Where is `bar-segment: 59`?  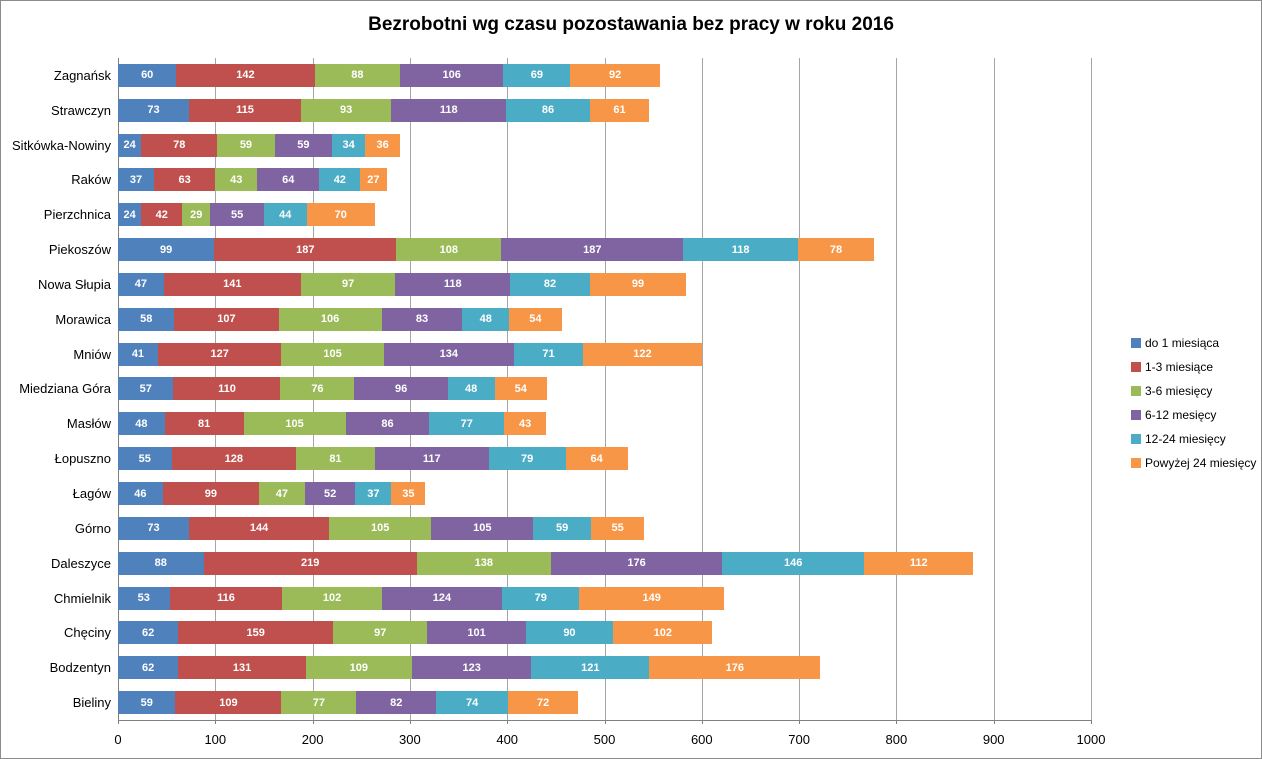
bar-segment: 59 is located at coordinates (303, 145).